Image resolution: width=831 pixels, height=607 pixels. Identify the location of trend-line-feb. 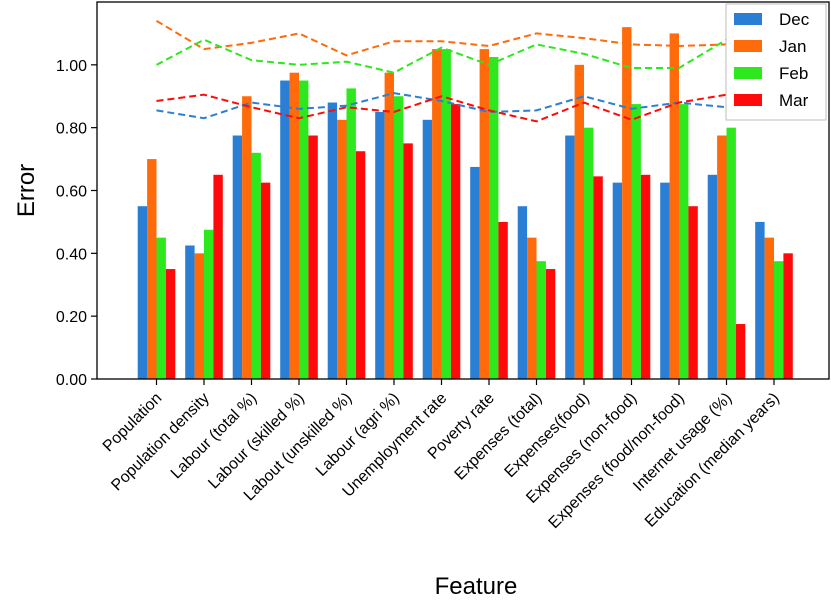
(465, 56).